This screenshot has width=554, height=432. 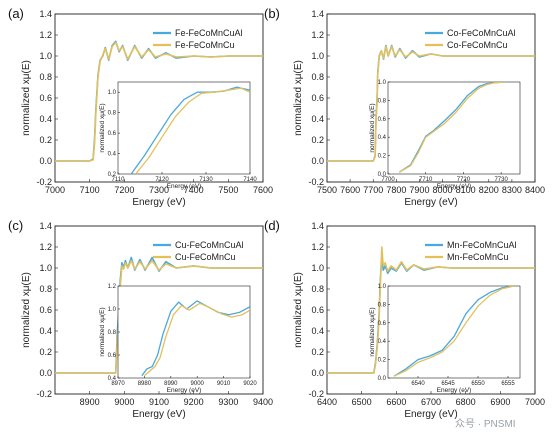 What do you see at coordinates (443, 190) in the screenshot?
I see `main-xtick-label: 8000` at bounding box center [443, 190].